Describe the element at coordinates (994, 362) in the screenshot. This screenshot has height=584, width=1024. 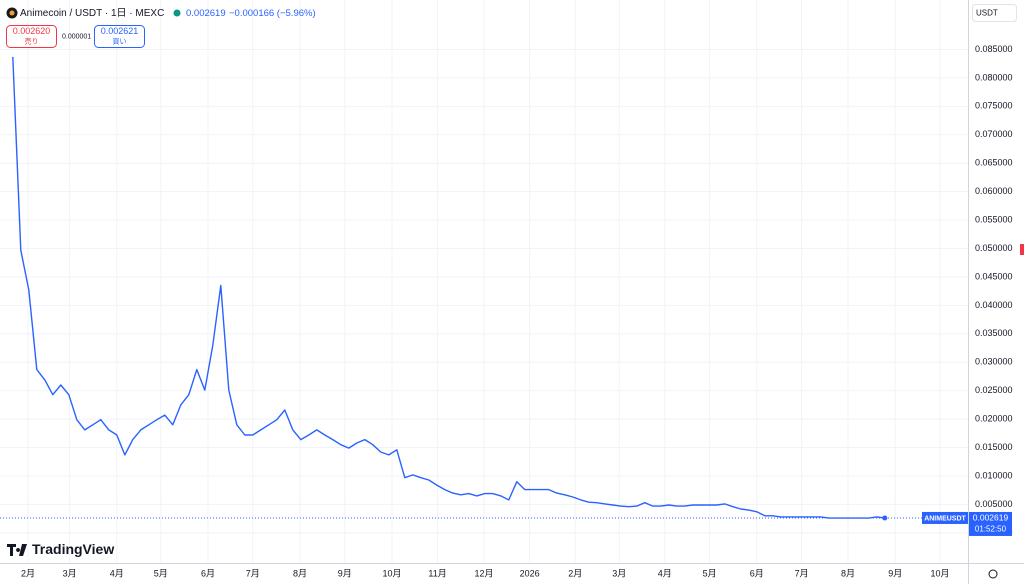
I see `y-tick-label: 0.030000` at that location.